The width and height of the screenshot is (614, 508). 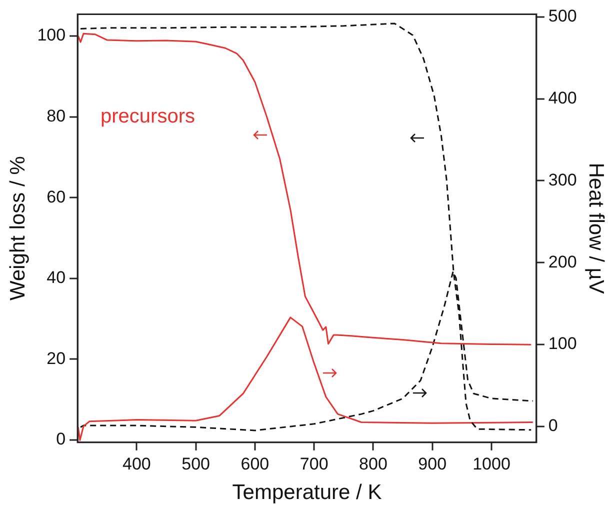 What do you see at coordinates (562, 16) in the screenshot?
I see `y2-tick-label: 500` at bounding box center [562, 16].